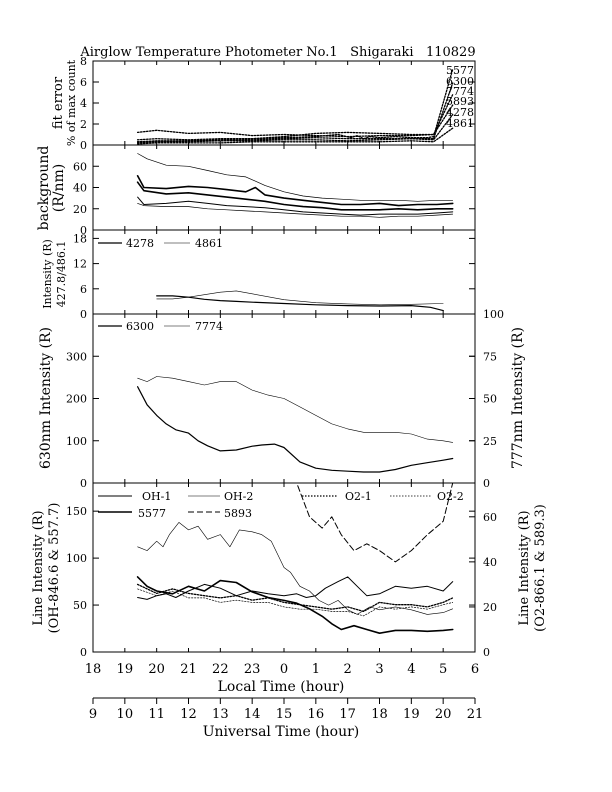 The width and height of the screenshot is (612, 792). What do you see at coordinates (54, 568) in the screenshot?
I see `line-intensity-ylabel-2: (OH-846.6 & 557.7)` at bounding box center [54, 568].